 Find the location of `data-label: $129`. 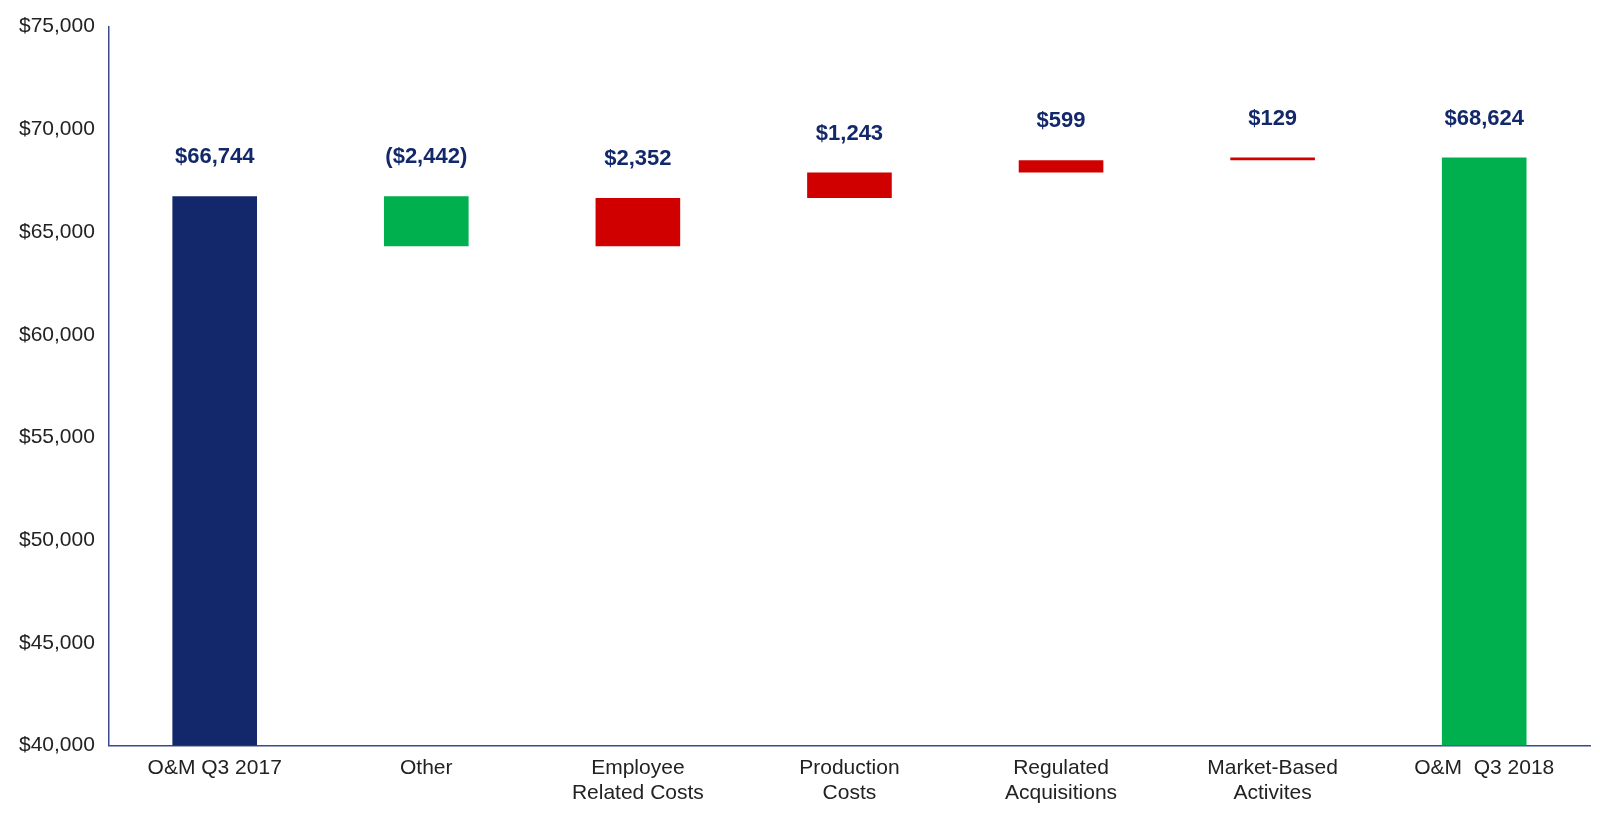

data-label: $129 is located at coordinates (1273, 117).